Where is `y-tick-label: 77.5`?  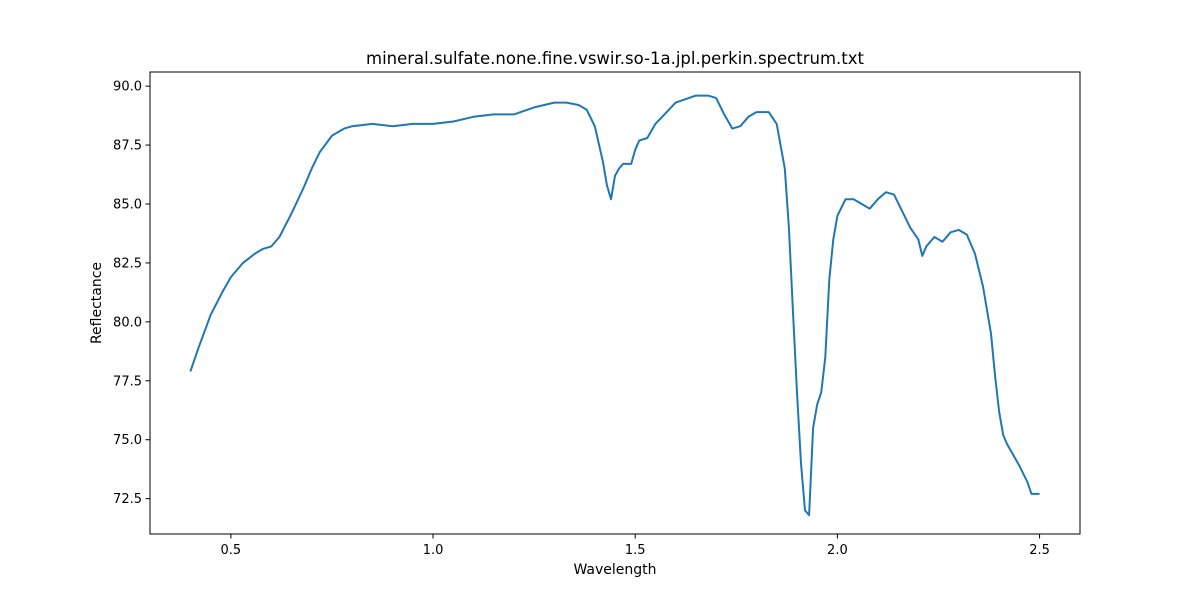
y-tick-label: 77.5 is located at coordinates (127, 381).